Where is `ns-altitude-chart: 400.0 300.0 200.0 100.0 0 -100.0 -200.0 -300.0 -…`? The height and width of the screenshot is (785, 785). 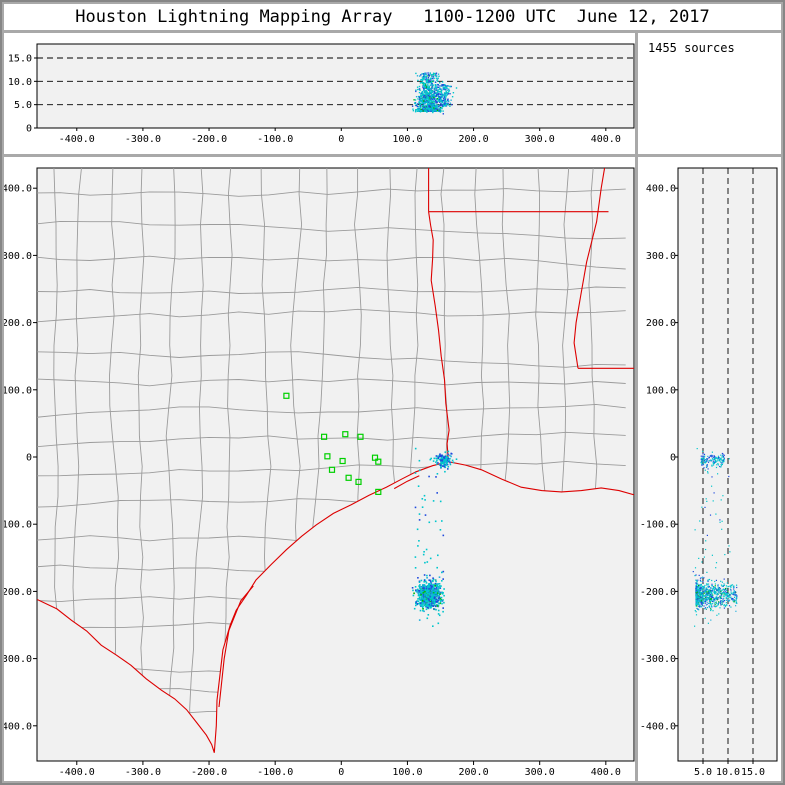 ns-altitude-chart: 400.0 300.0 200.0 100.0 0 -100.0 -200.0 -300.0 -… is located at coordinates (709, 472).